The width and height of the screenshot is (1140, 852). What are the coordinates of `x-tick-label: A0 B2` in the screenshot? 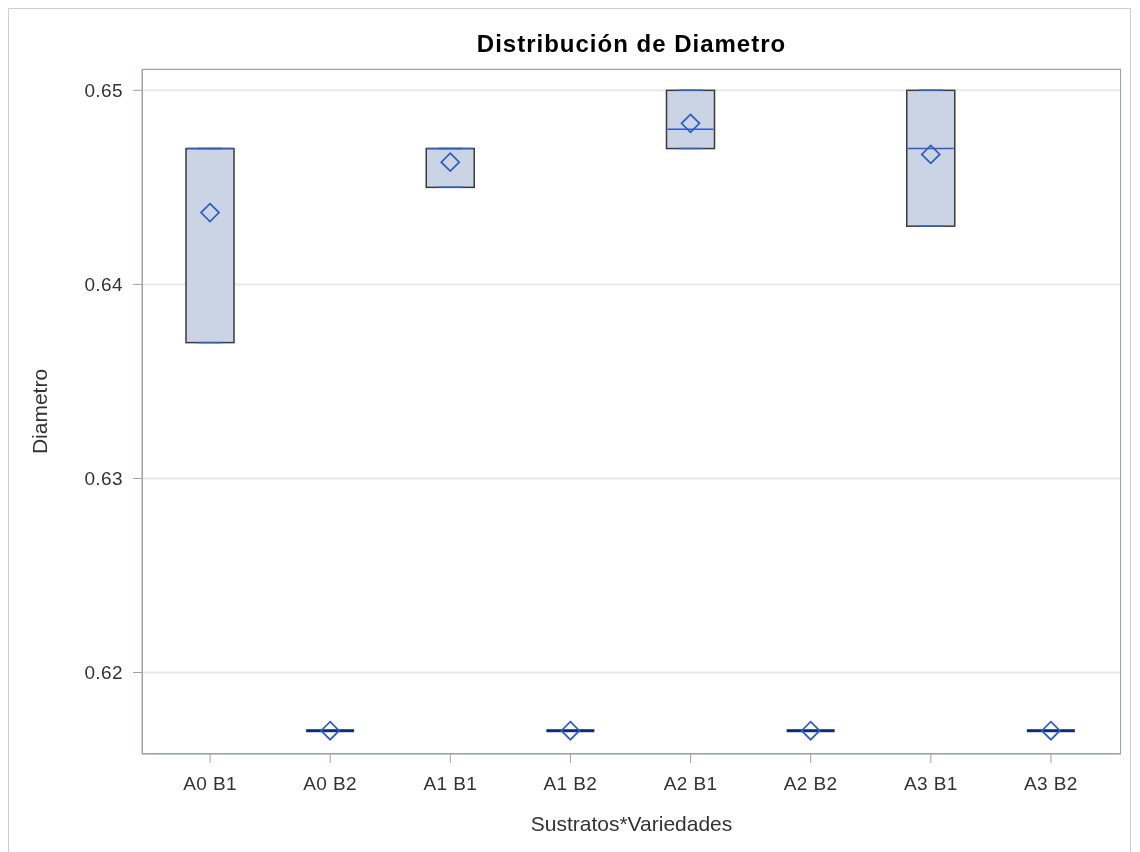 It's located at (330, 784).